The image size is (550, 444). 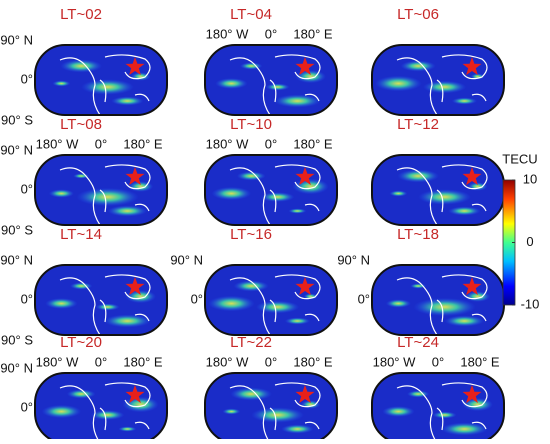 I want to click on colorbar-tick-label: 0, so click(x=529, y=241).